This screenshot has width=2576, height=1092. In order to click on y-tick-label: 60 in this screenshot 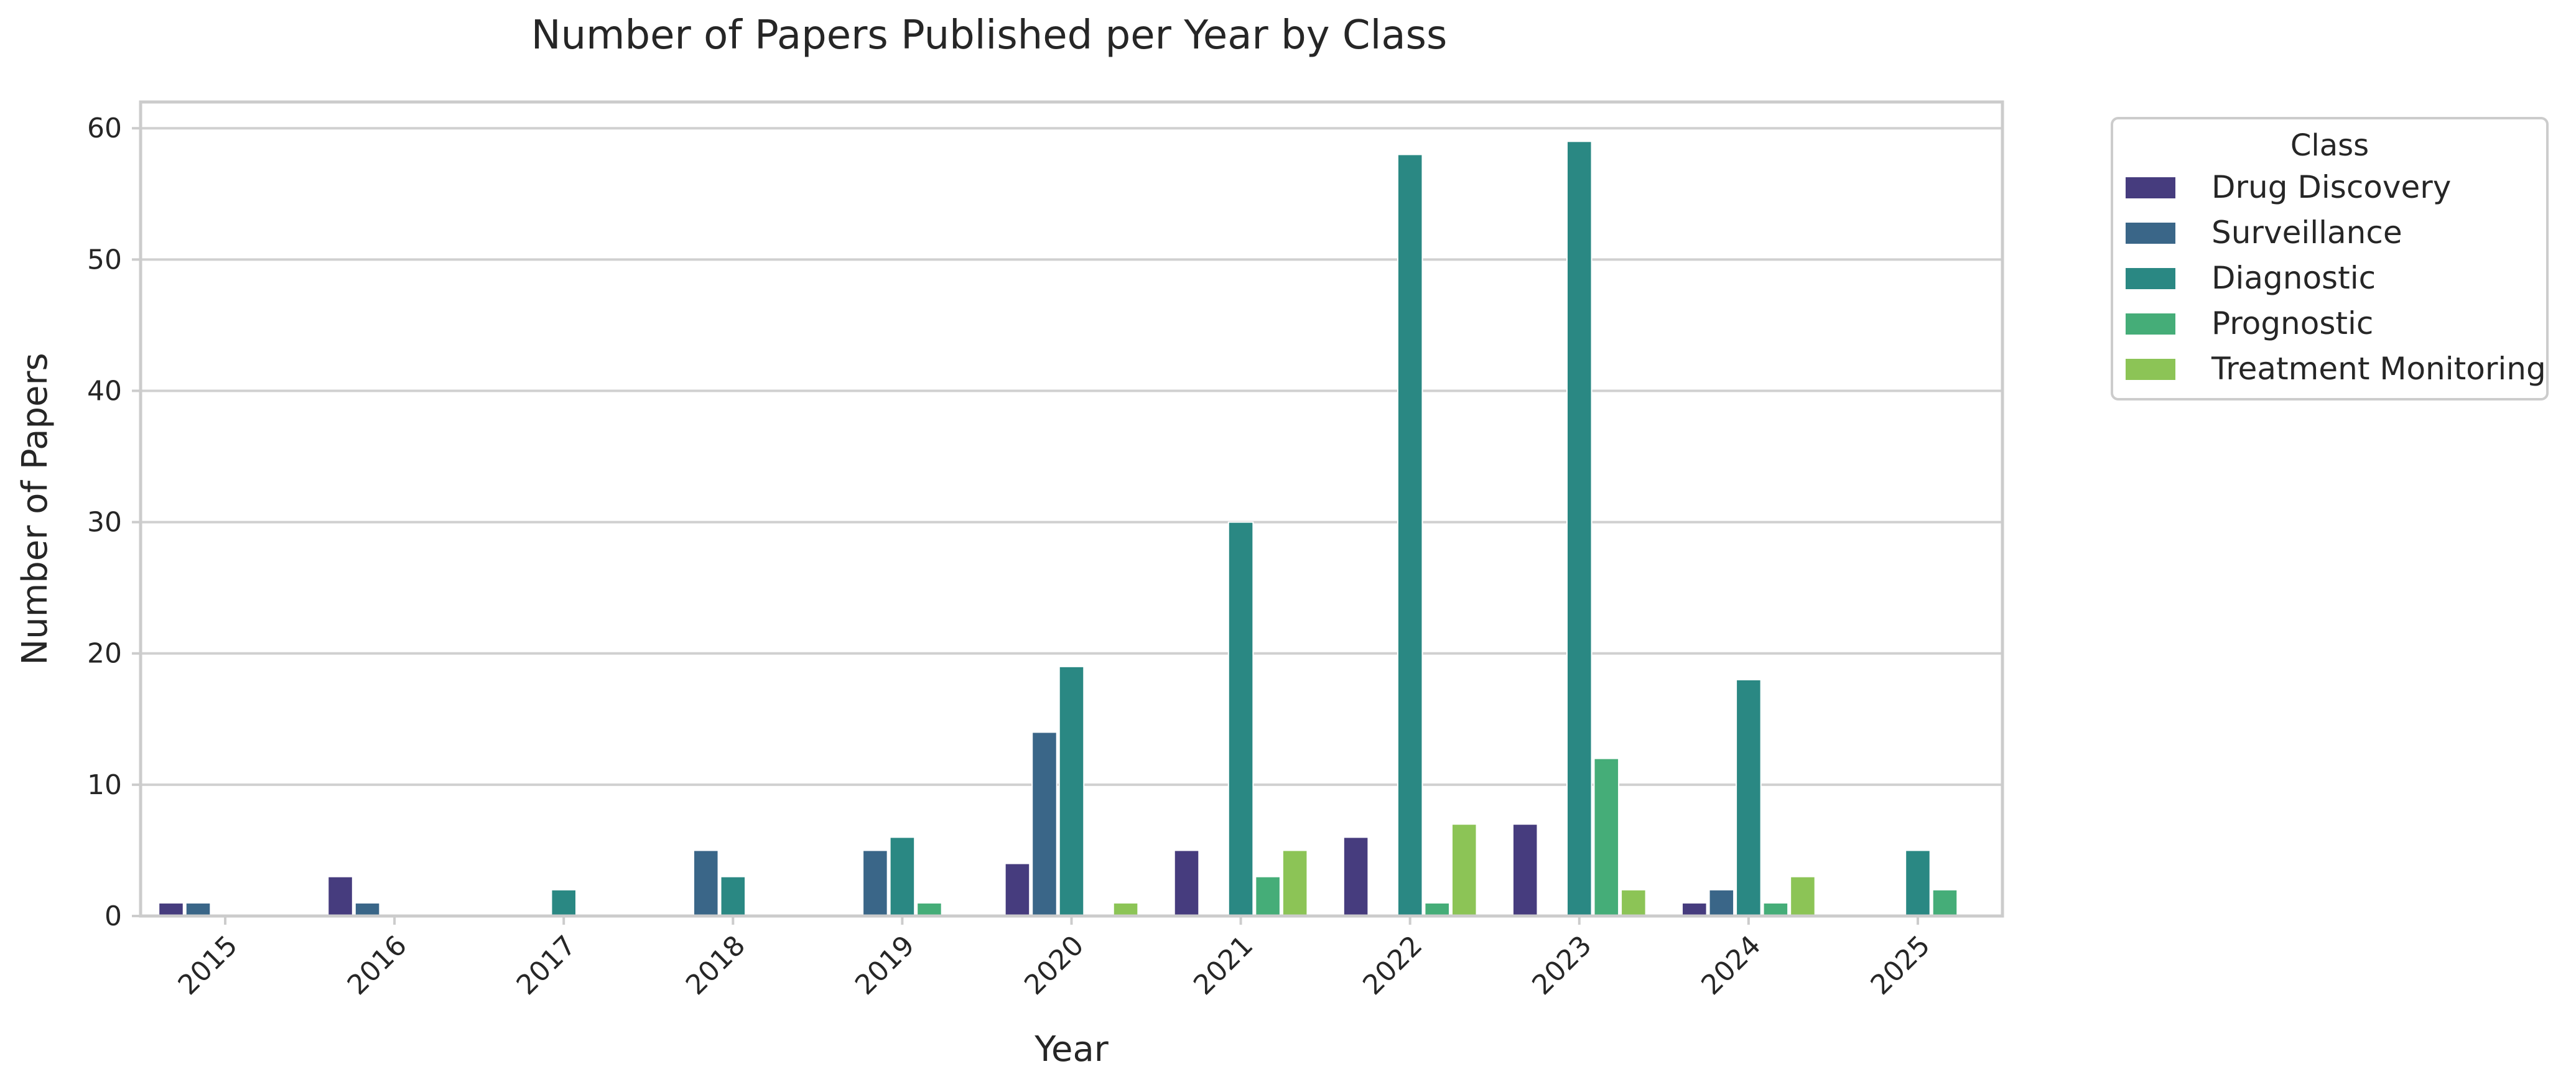, I will do `click(104, 129)`.